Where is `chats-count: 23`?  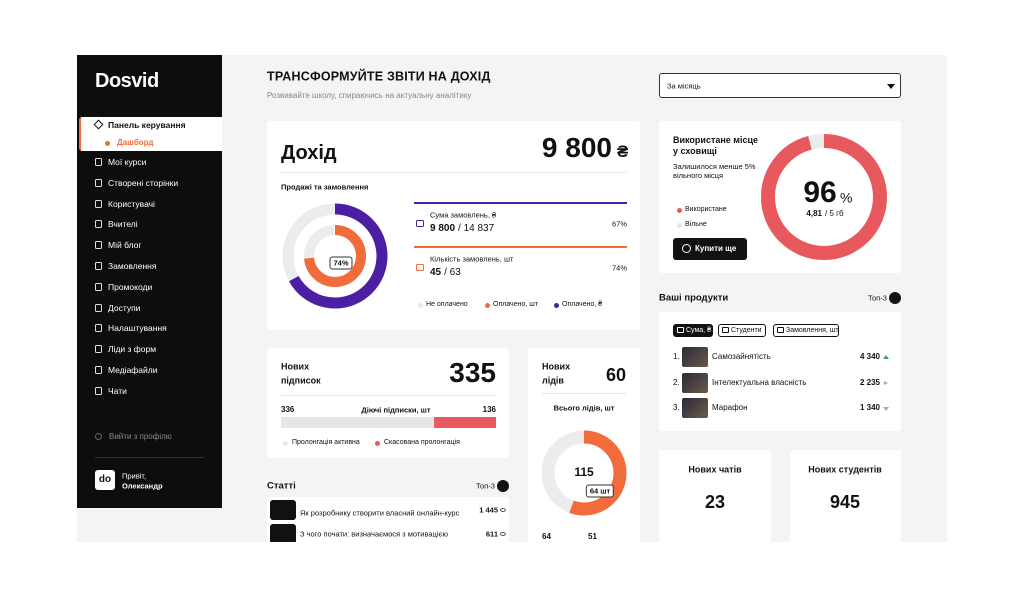 chats-count: 23 is located at coordinates (715, 502).